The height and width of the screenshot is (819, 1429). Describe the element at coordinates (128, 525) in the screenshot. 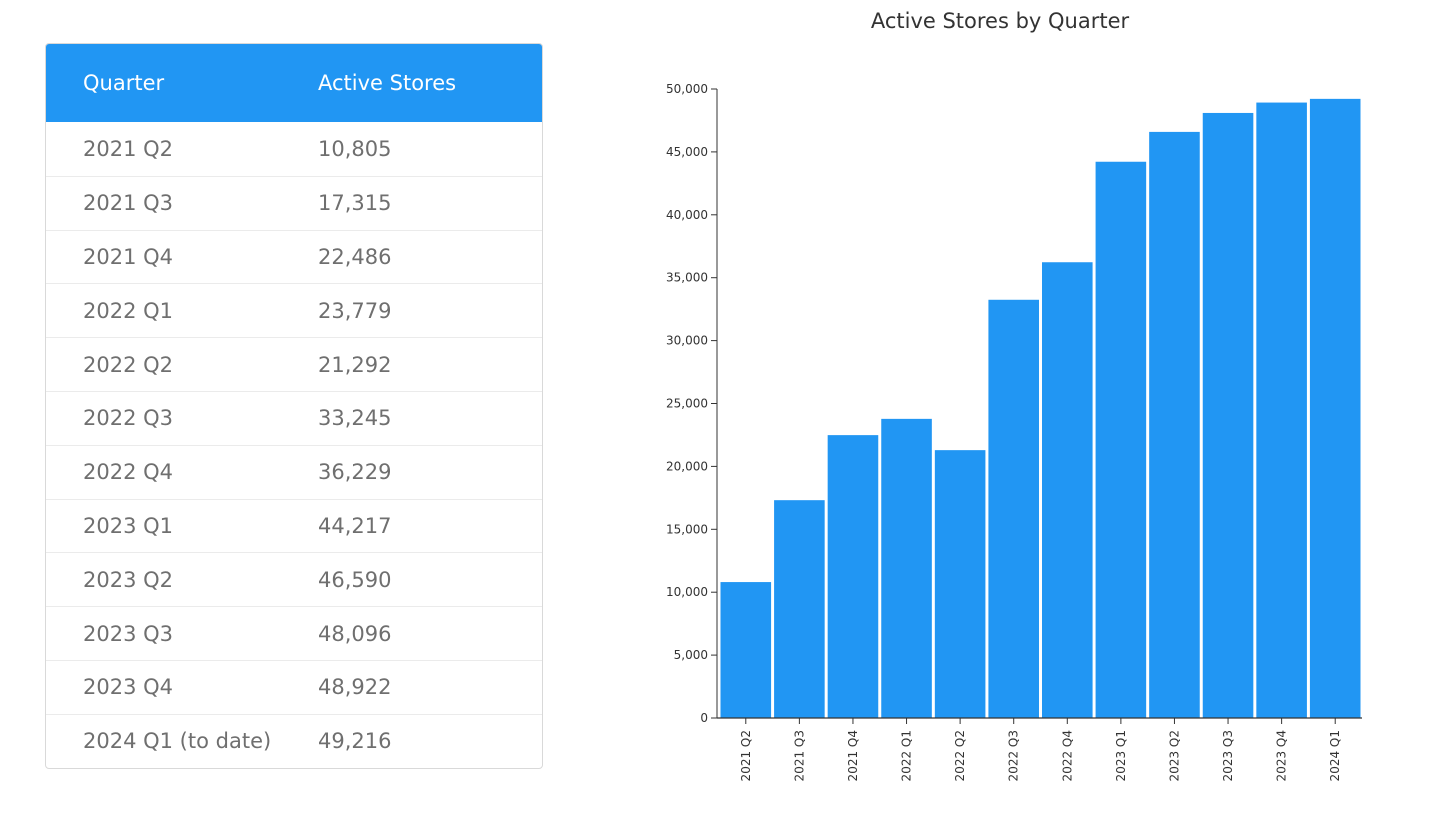

I see `cell-quarter: 2023 Q1` at that location.